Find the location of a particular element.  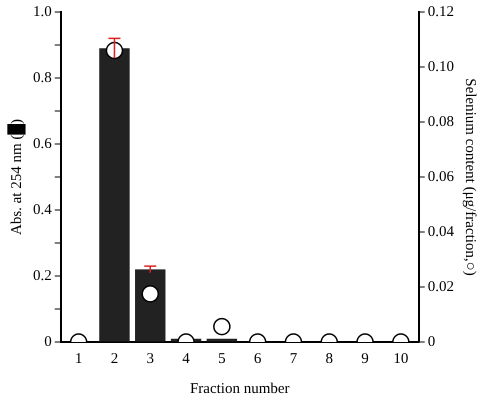

y-tick-label: 0 is located at coordinates (48, 342).